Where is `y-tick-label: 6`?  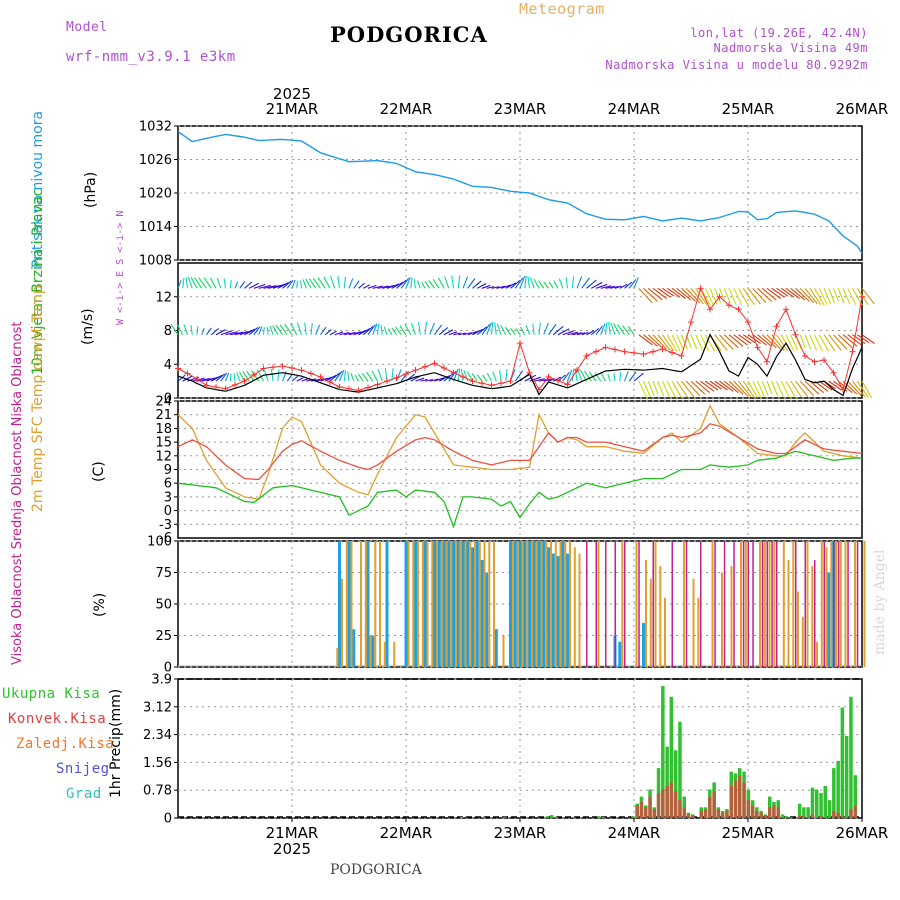
y-tick-label: 6 is located at coordinates (168, 484).